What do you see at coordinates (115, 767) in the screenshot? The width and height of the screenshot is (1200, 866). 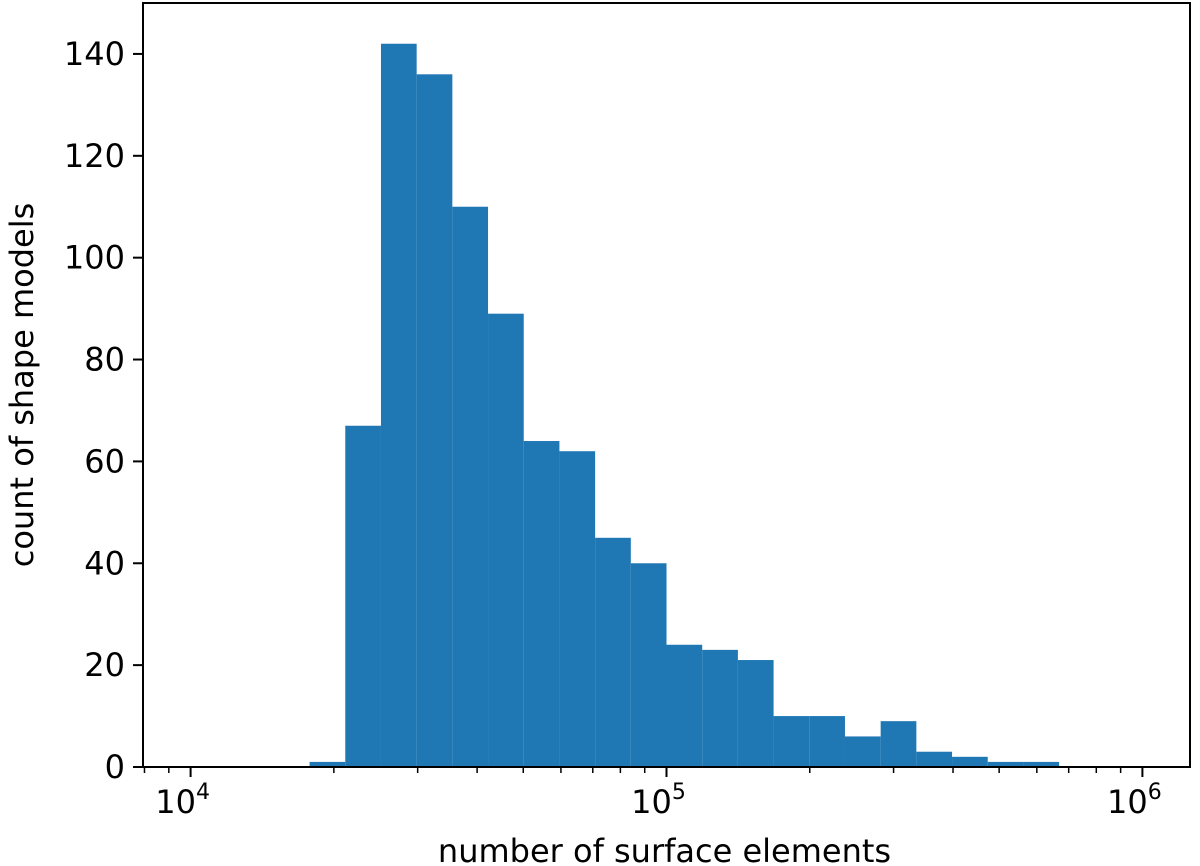 I see `y-tick-label: 0` at bounding box center [115, 767].